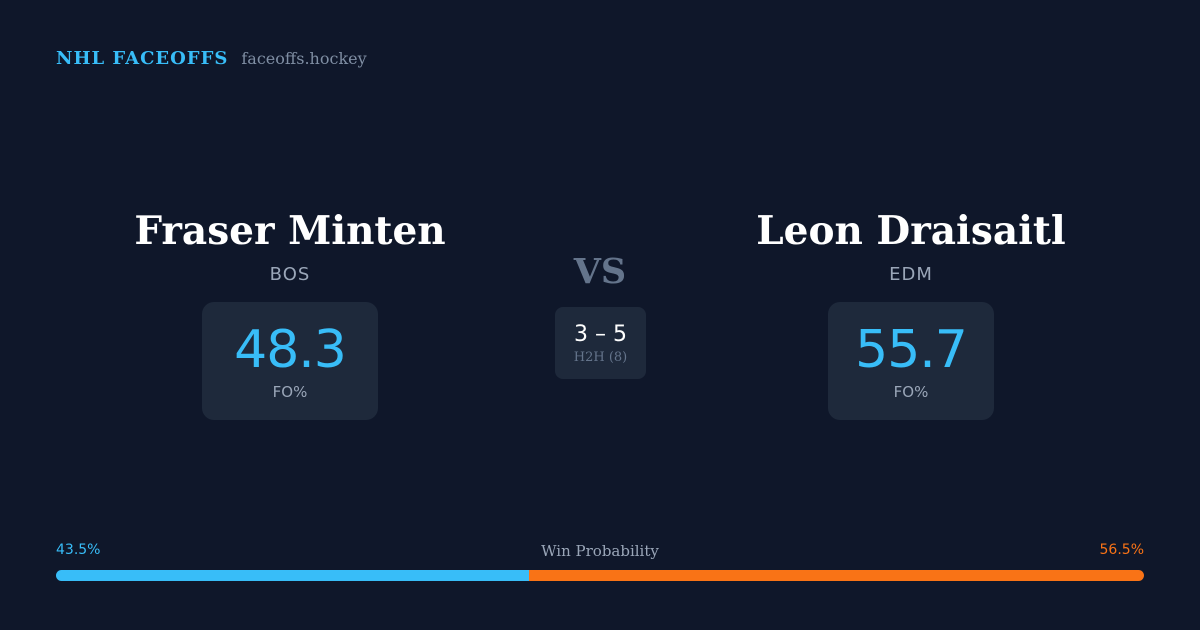 Image resolution: width=1200 pixels, height=630 pixels. What do you see at coordinates (600, 334) in the screenshot?
I see `head-to-head-score: 3 – 5` at bounding box center [600, 334].